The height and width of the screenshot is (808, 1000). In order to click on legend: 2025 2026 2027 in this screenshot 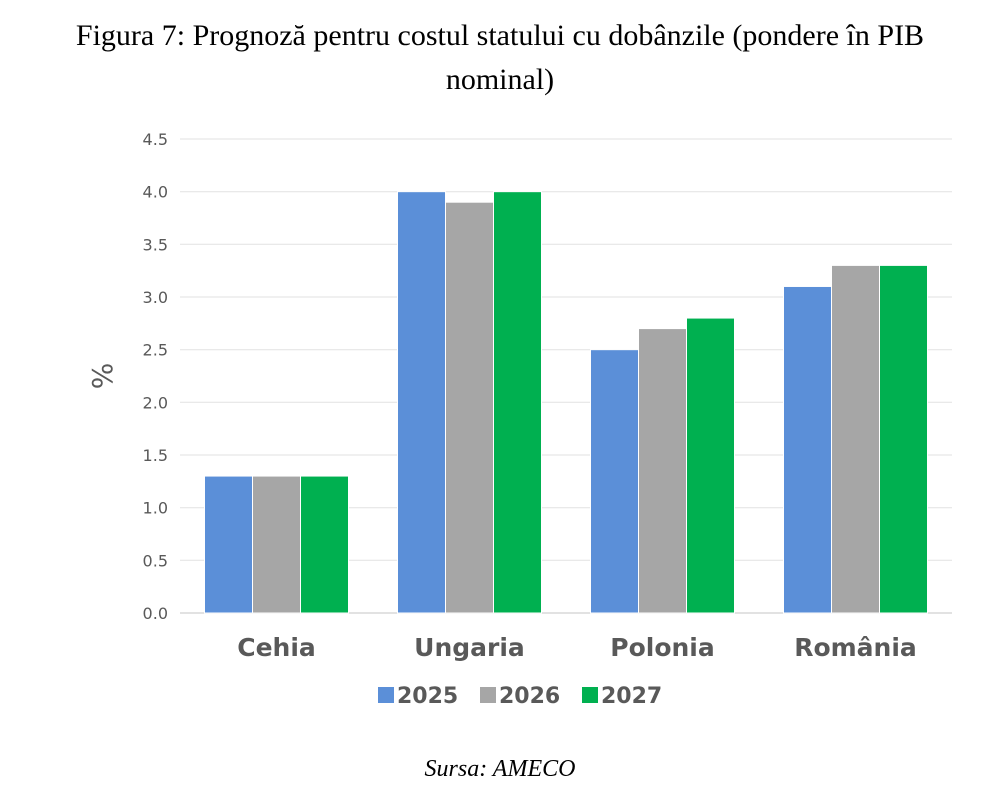, I will do `click(520, 696)`.